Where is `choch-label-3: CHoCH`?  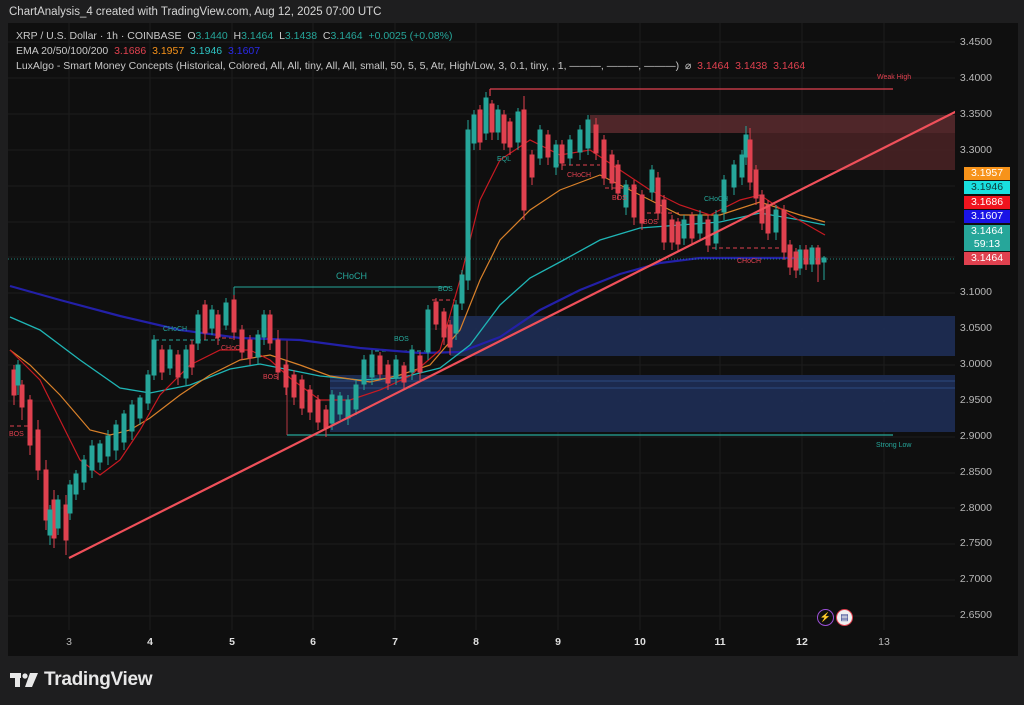
choch-label-3: CHoCH is located at coordinates (579, 175).